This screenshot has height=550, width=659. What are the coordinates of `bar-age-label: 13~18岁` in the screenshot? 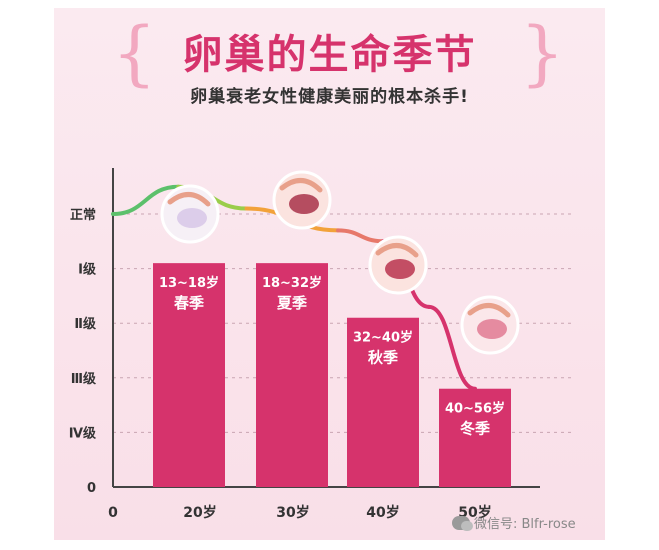 It's located at (189, 283).